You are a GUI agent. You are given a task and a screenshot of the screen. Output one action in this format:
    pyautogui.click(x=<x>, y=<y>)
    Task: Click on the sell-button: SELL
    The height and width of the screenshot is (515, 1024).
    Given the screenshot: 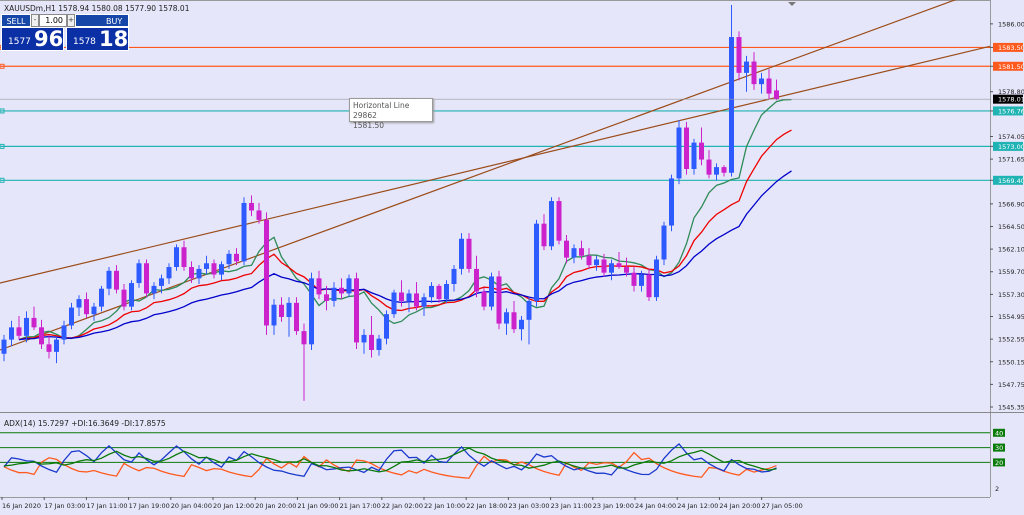 What is the action you would take?
    pyautogui.click(x=16, y=20)
    